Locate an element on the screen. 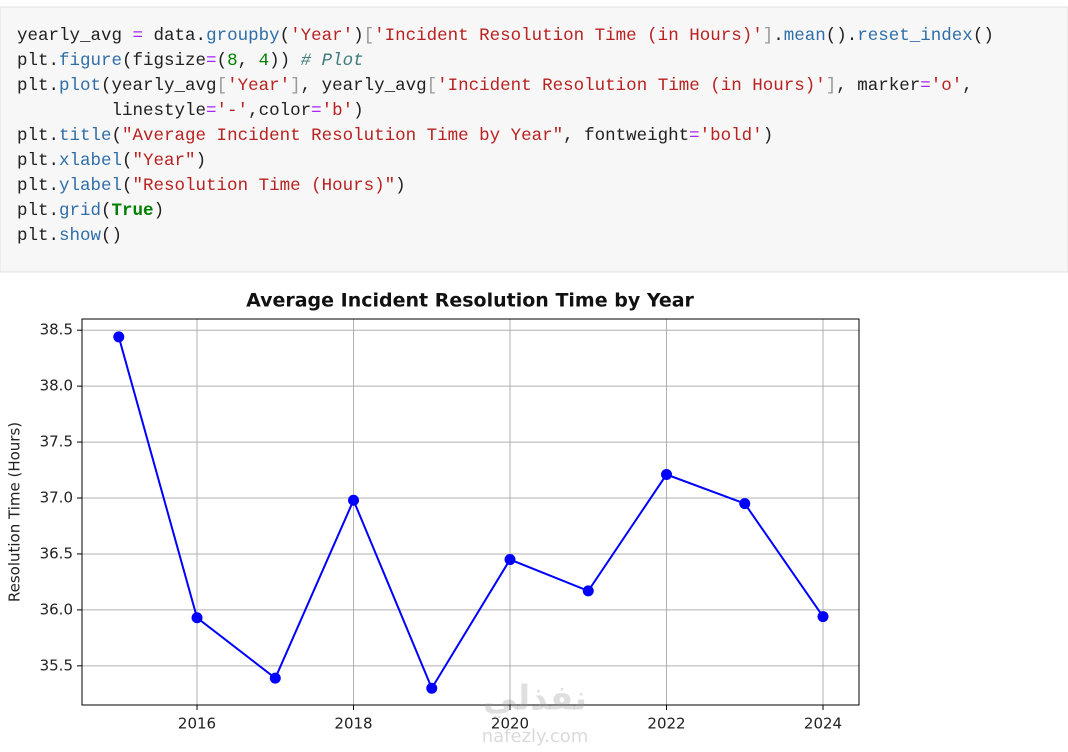 The height and width of the screenshot is (752, 1068). code-token: 8 is located at coordinates (232, 61).